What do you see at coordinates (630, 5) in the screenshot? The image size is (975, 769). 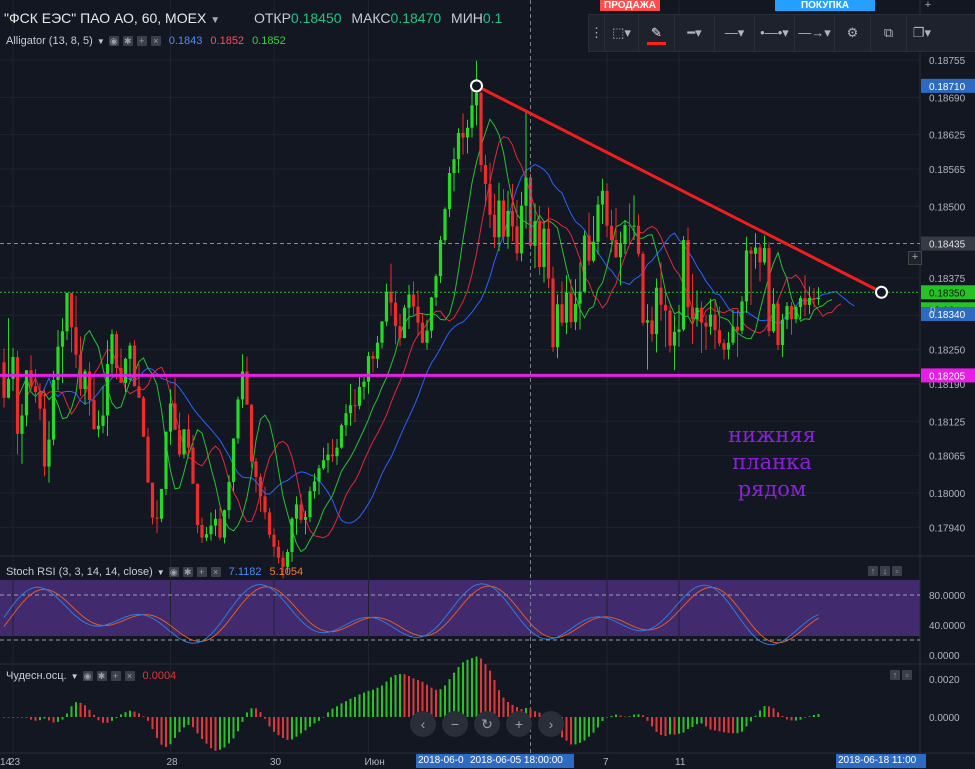 I see `sell-button: ПРОДАЖА` at bounding box center [630, 5].